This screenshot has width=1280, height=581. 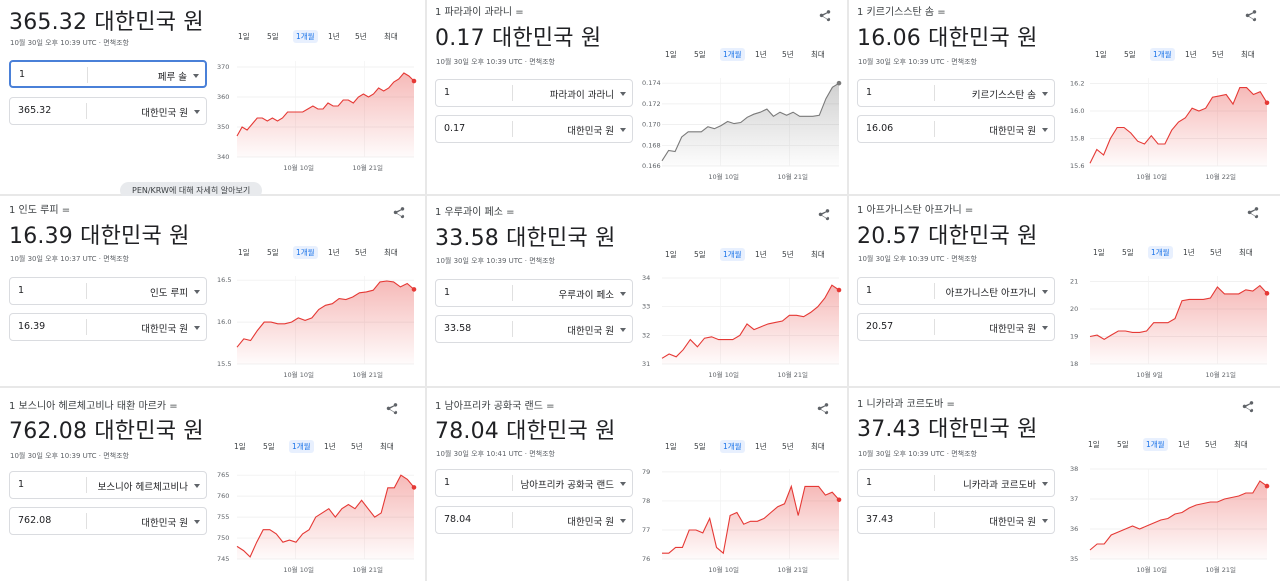 I want to click on amount-input-to: 16.06 대한민국 원, so click(x=956, y=129).